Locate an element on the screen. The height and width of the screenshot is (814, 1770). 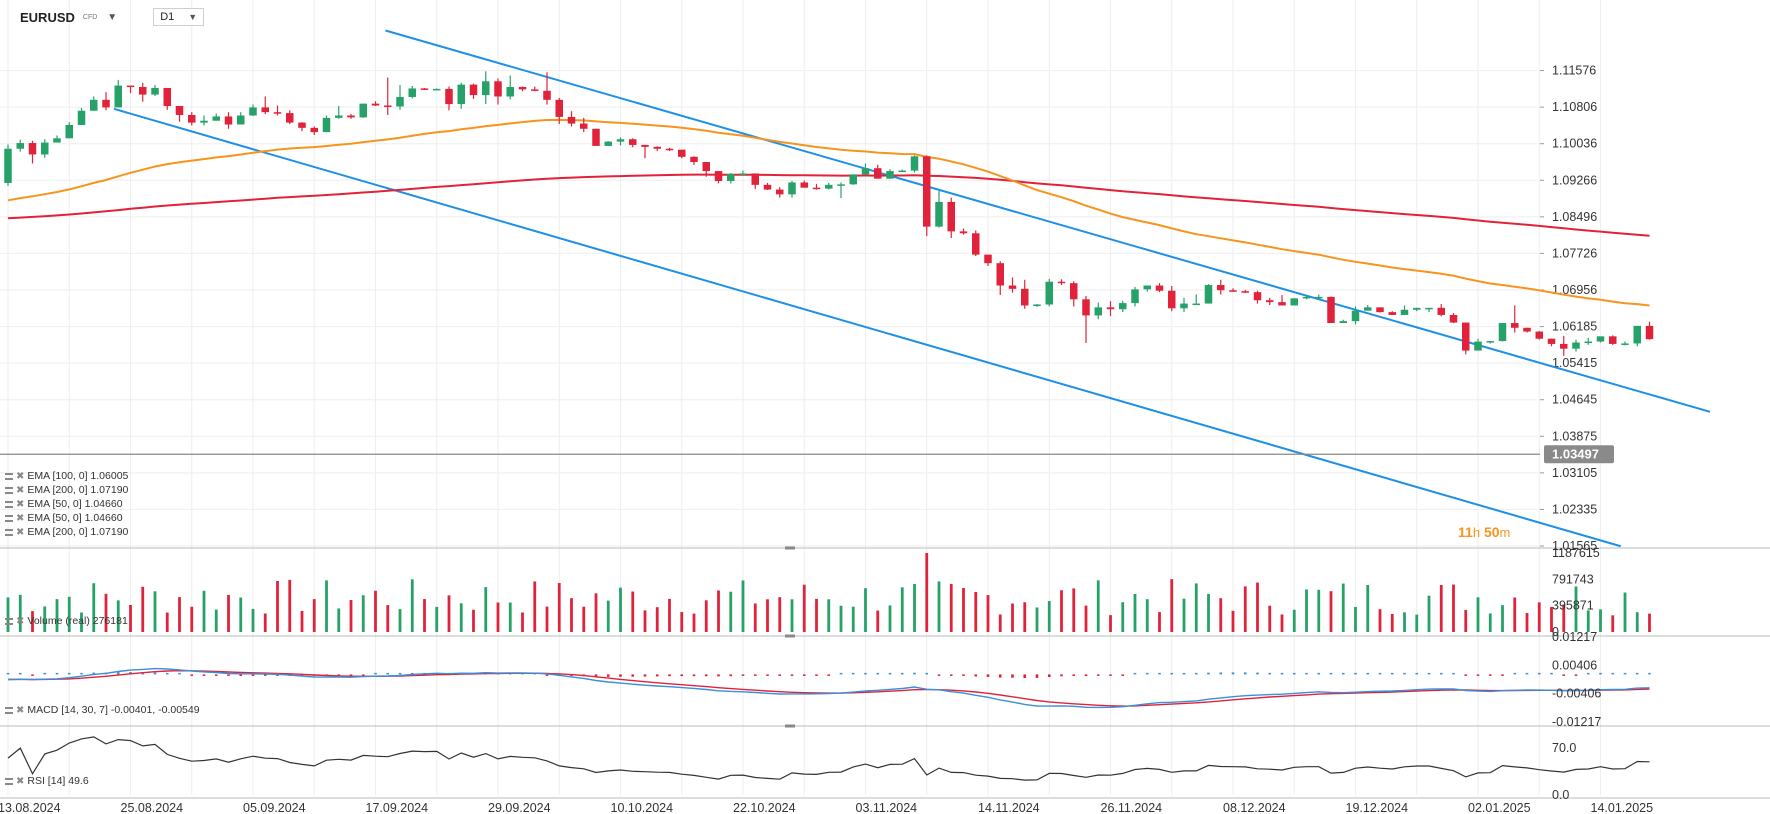
chevron-down-icon: ▼ is located at coordinates (193, 17).